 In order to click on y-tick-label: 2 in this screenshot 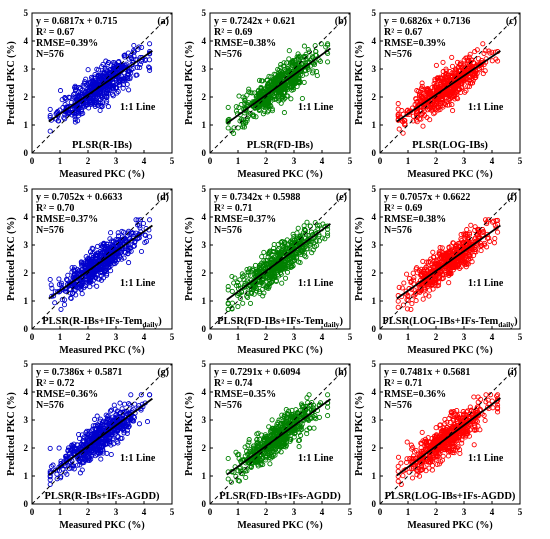, I will do `click(374, 97)`.